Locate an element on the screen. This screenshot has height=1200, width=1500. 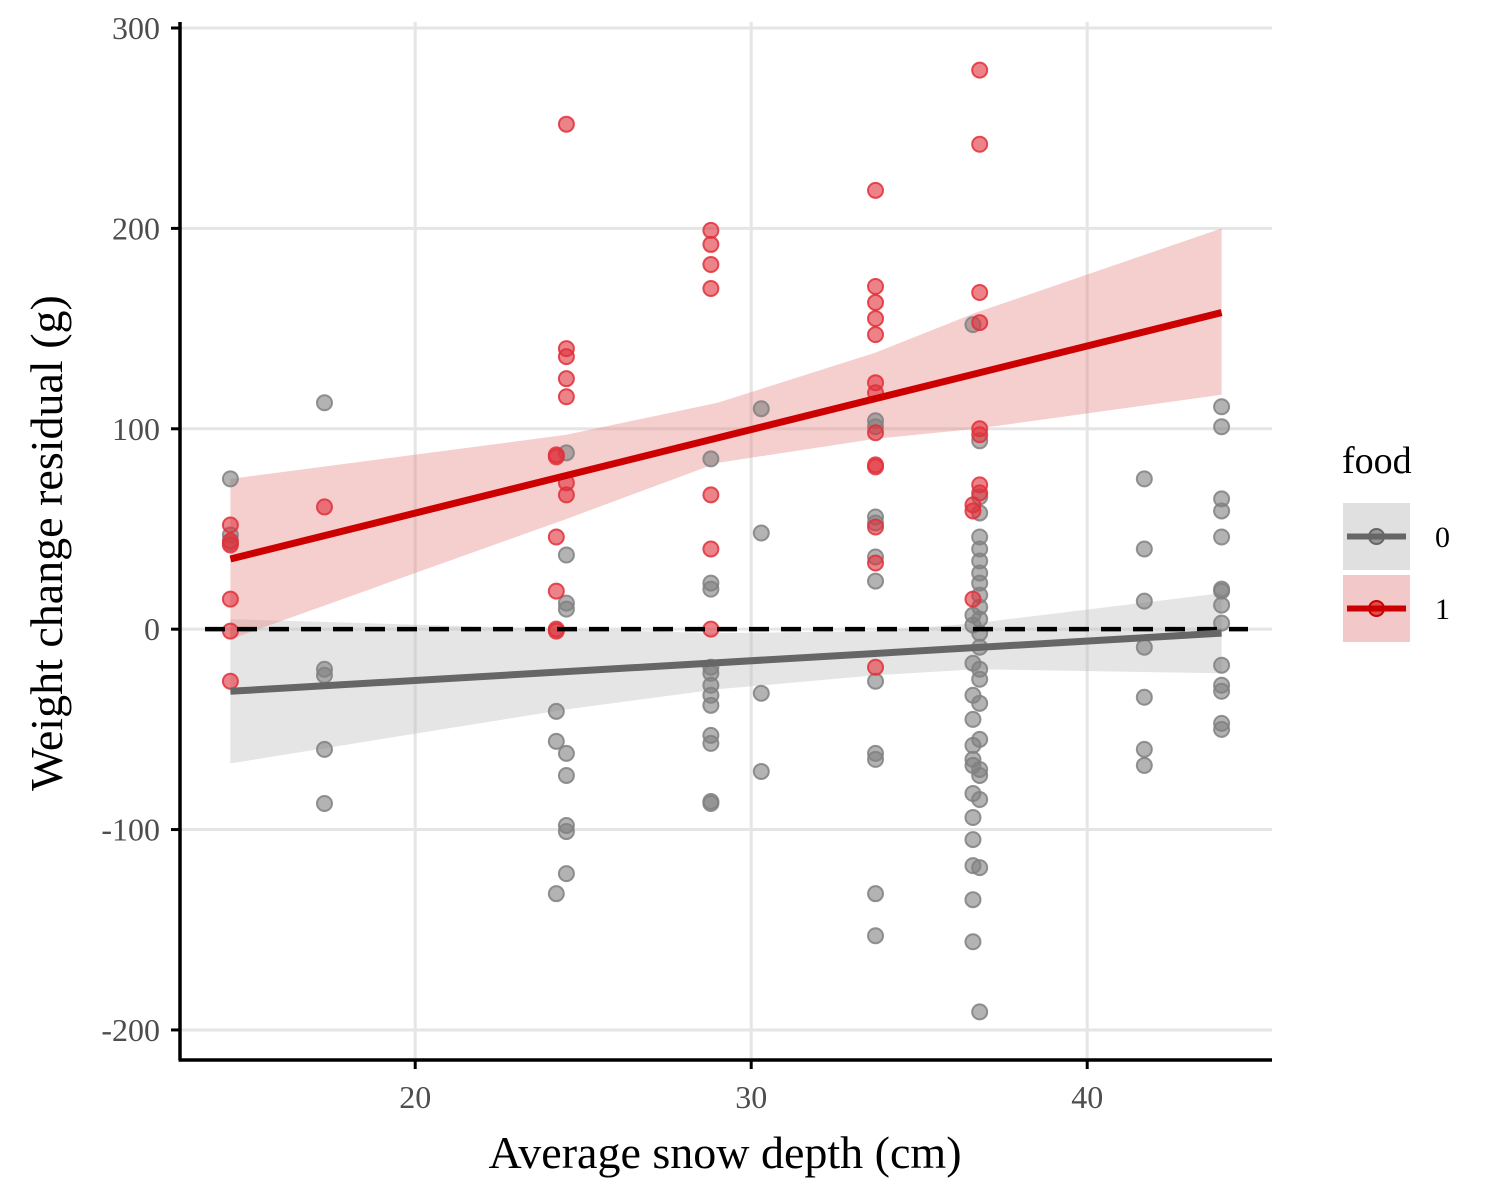
x-axis-title: Average snow depth (cm) is located at coordinates (724, 1152).